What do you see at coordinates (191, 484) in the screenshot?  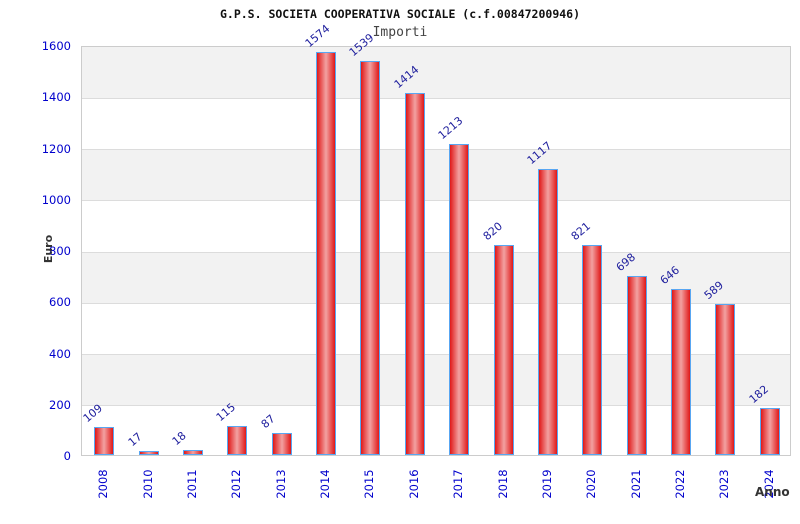 I see `x-tick-label: 2011` at bounding box center [191, 484].